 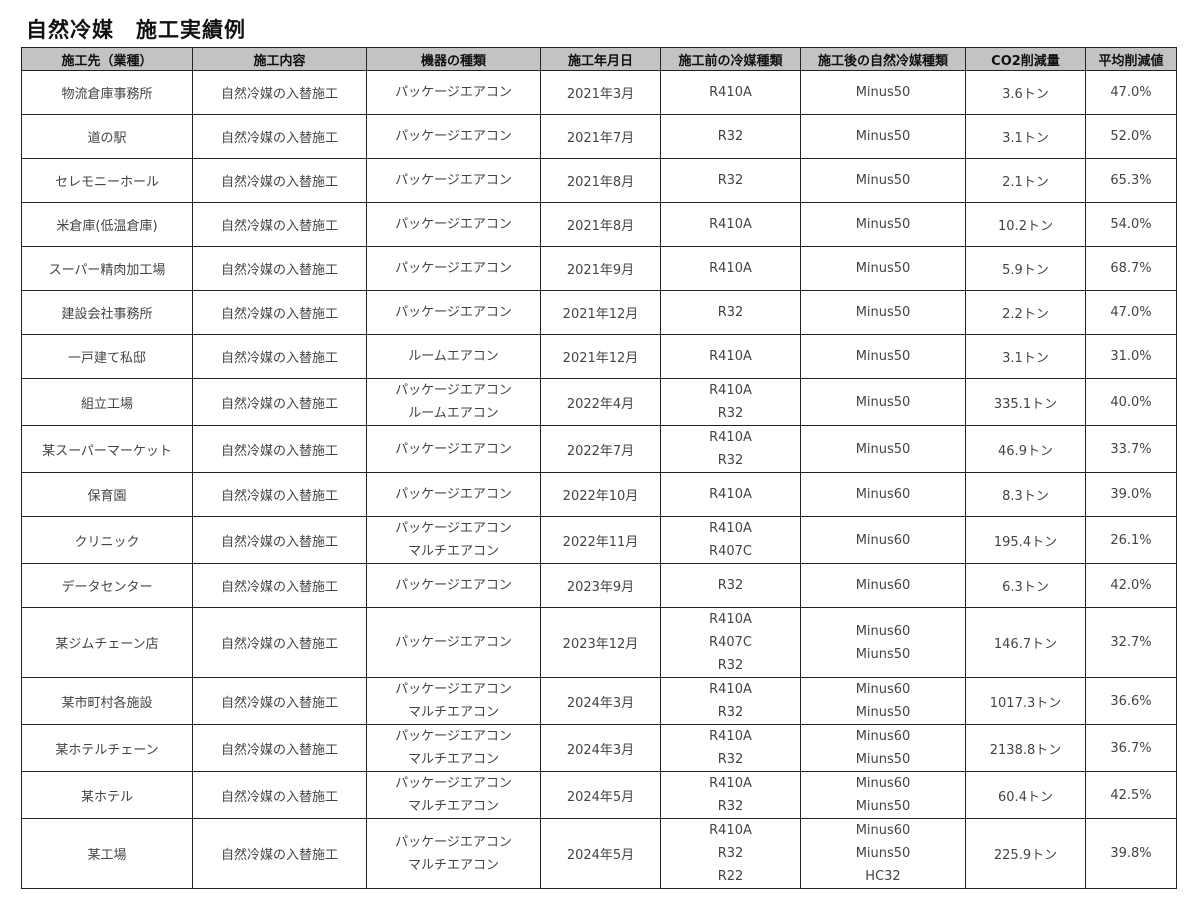 I want to click on date-cell: 2023年9月, so click(x=600, y=585).